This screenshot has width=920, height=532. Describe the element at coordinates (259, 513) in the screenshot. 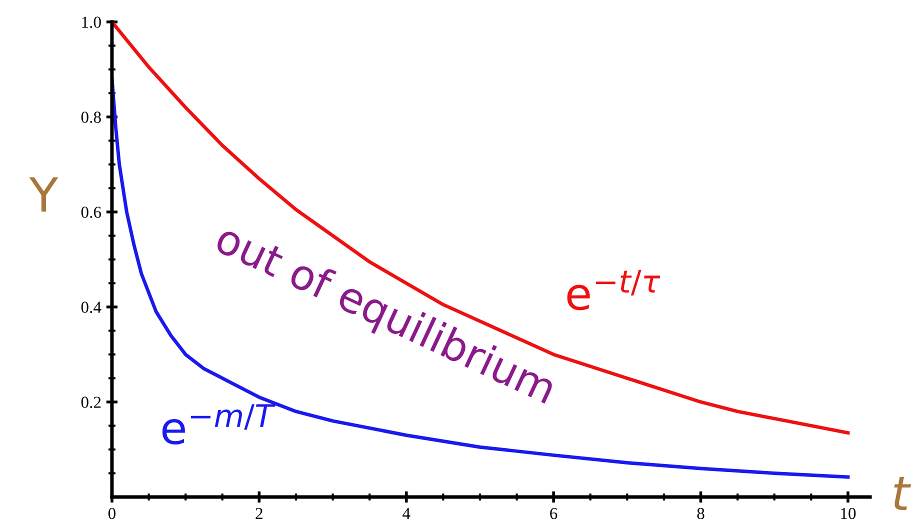

I see `x-tick-label: 2` at that location.